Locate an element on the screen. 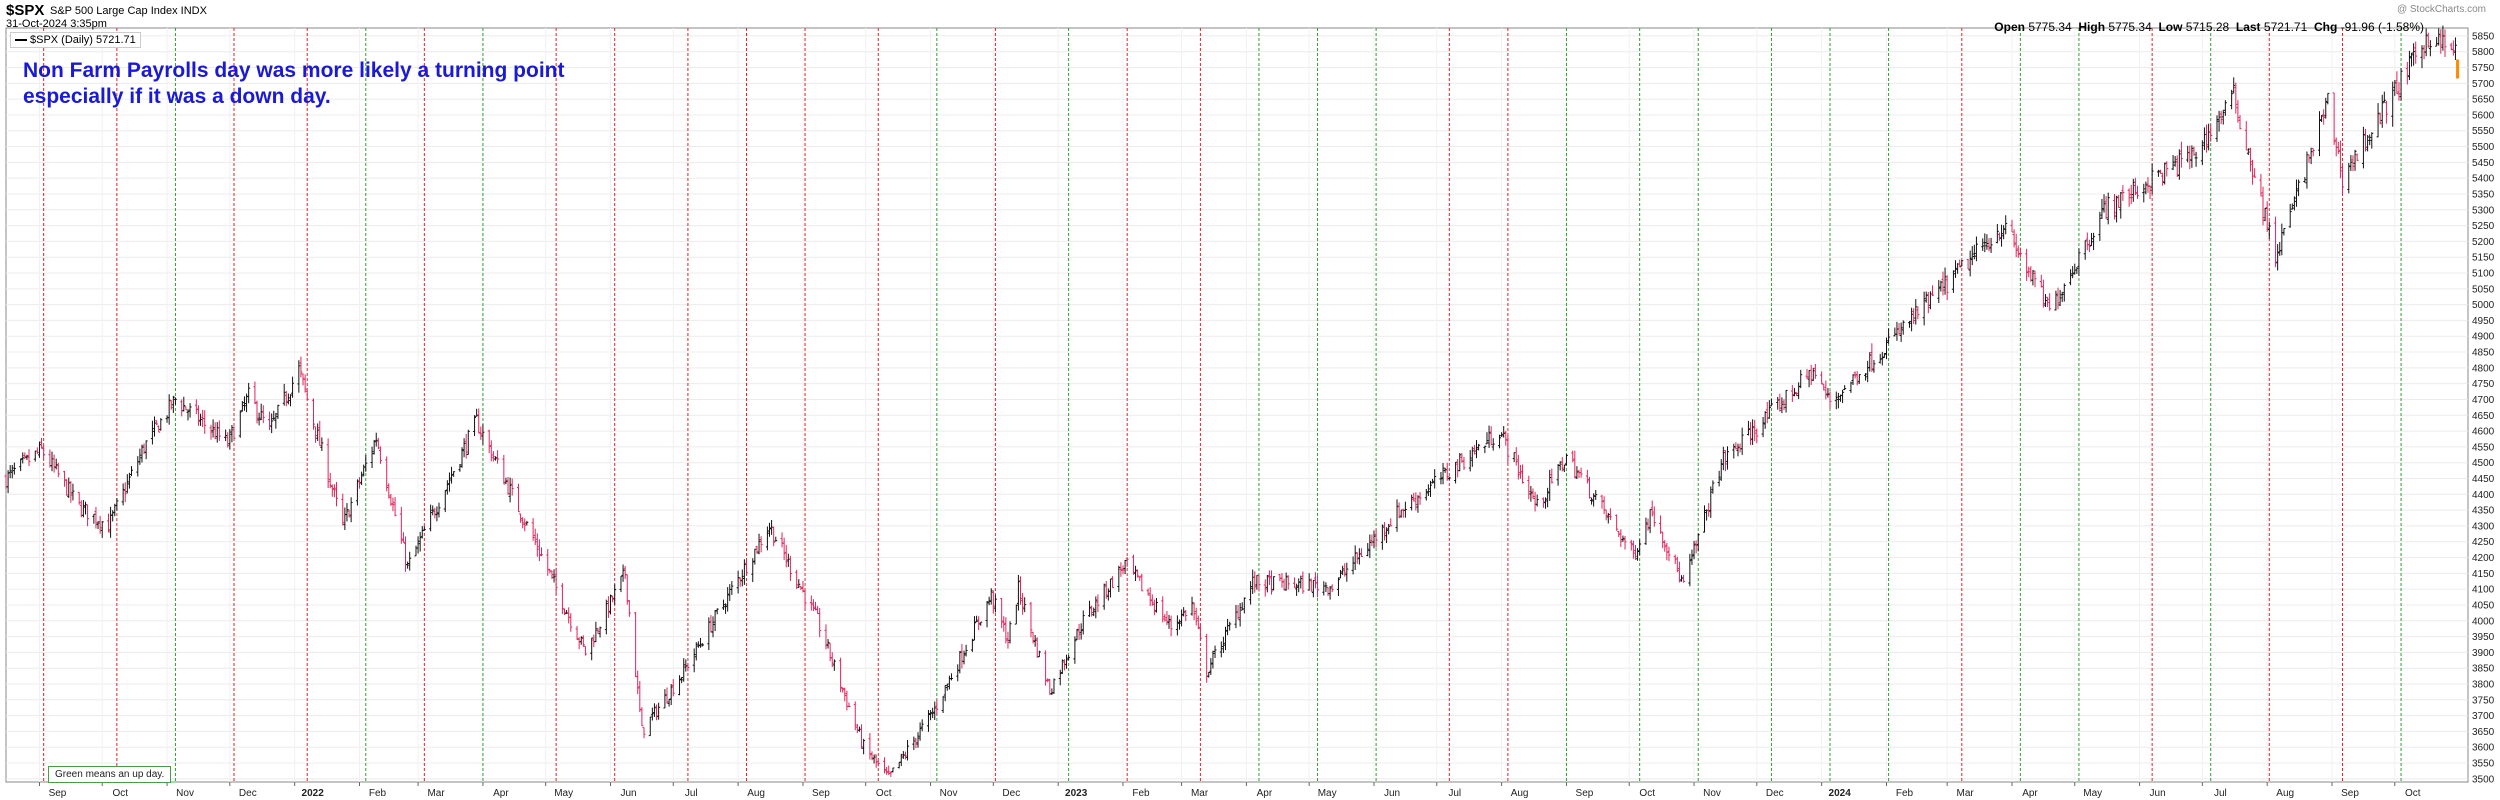 Image resolution: width=2500 pixels, height=800 pixels. y-tick-label: 5050 is located at coordinates (2483, 289).